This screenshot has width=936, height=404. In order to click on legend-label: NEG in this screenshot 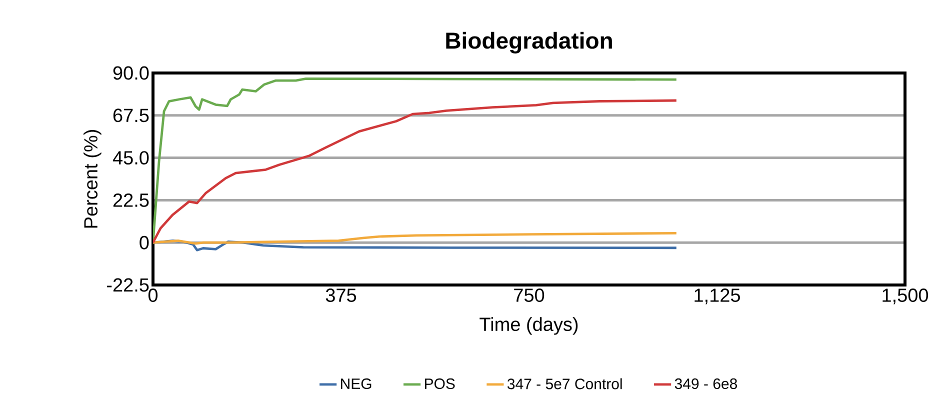, I will do `click(356, 384)`.